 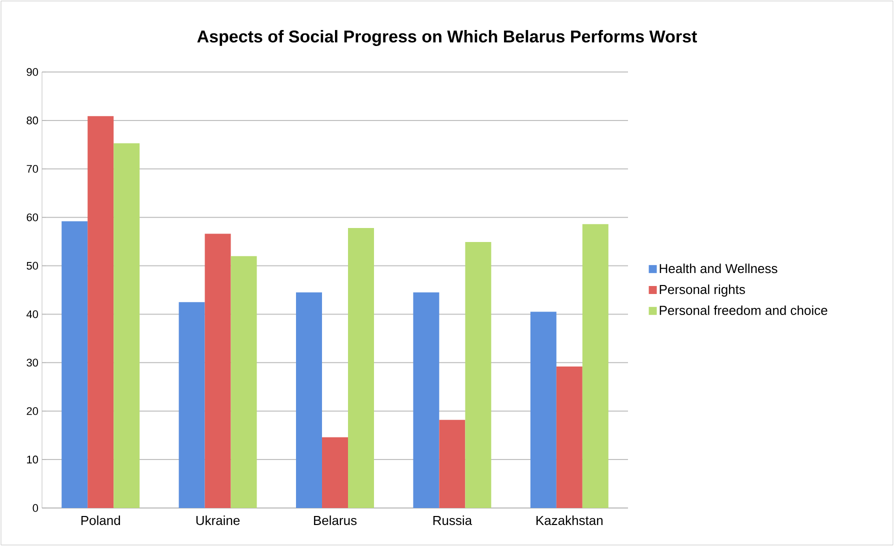 What do you see at coordinates (100, 521) in the screenshot?
I see `x-tick-label: Poland` at bounding box center [100, 521].